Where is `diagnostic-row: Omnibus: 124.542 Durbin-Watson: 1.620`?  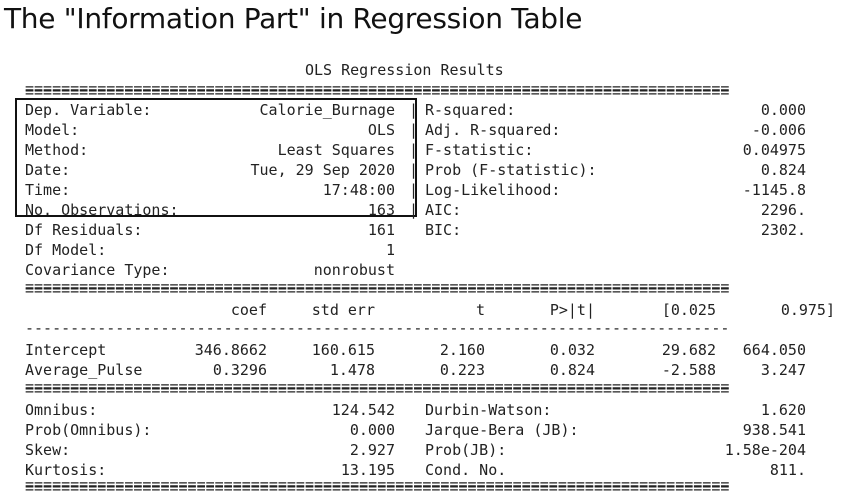
diagnostic-row: Omnibus: 124.542 Durbin-Watson: 1.620 is located at coordinates (430, 410).